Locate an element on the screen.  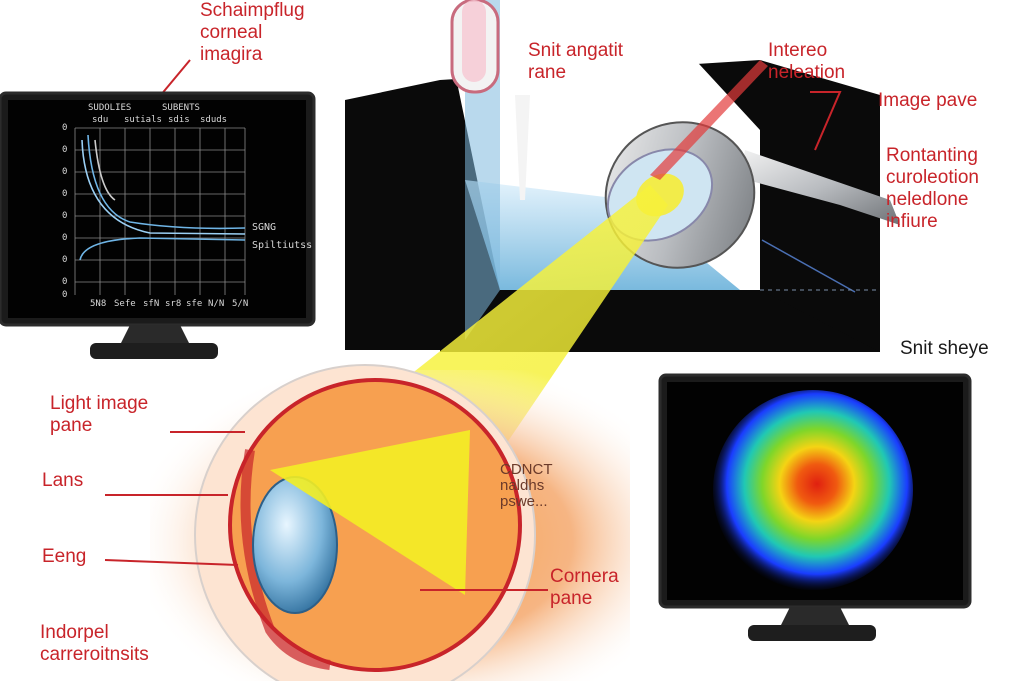
graph-header-left: SUDOLIES is located at coordinates (110, 108).